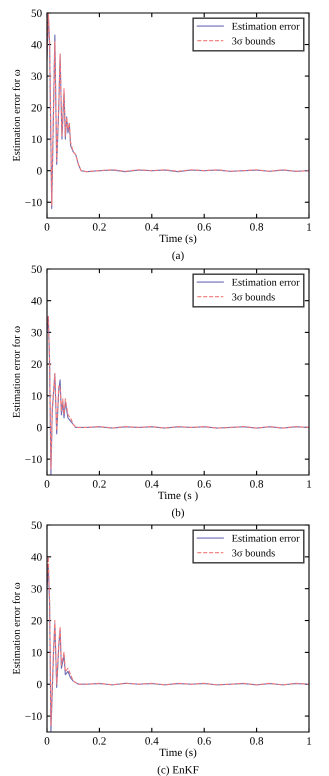 The image size is (329, 776). What do you see at coordinates (178, 496) in the screenshot?
I see `x-axis-title: Time (s )` at bounding box center [178, 496].